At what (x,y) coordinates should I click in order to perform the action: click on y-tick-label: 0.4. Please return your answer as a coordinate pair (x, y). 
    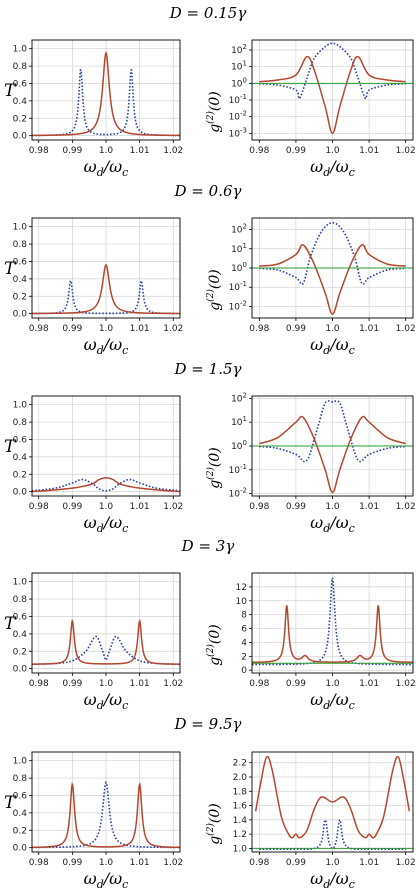
    Looking at the image, I should click on (20, 458).